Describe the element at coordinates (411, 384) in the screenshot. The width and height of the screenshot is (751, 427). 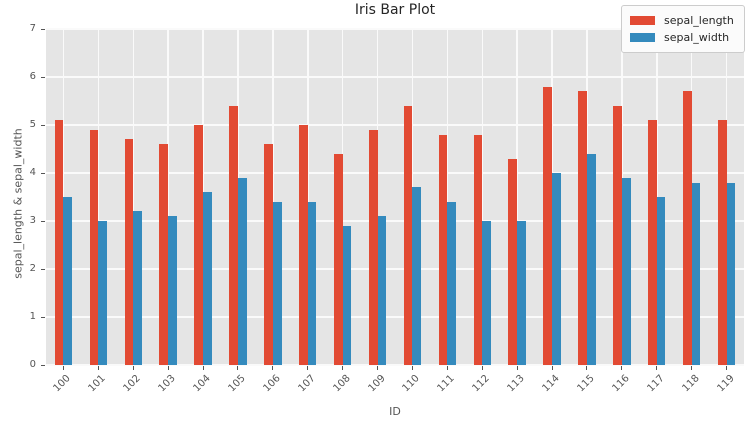
I see `x-tick-label: 110` at that location.